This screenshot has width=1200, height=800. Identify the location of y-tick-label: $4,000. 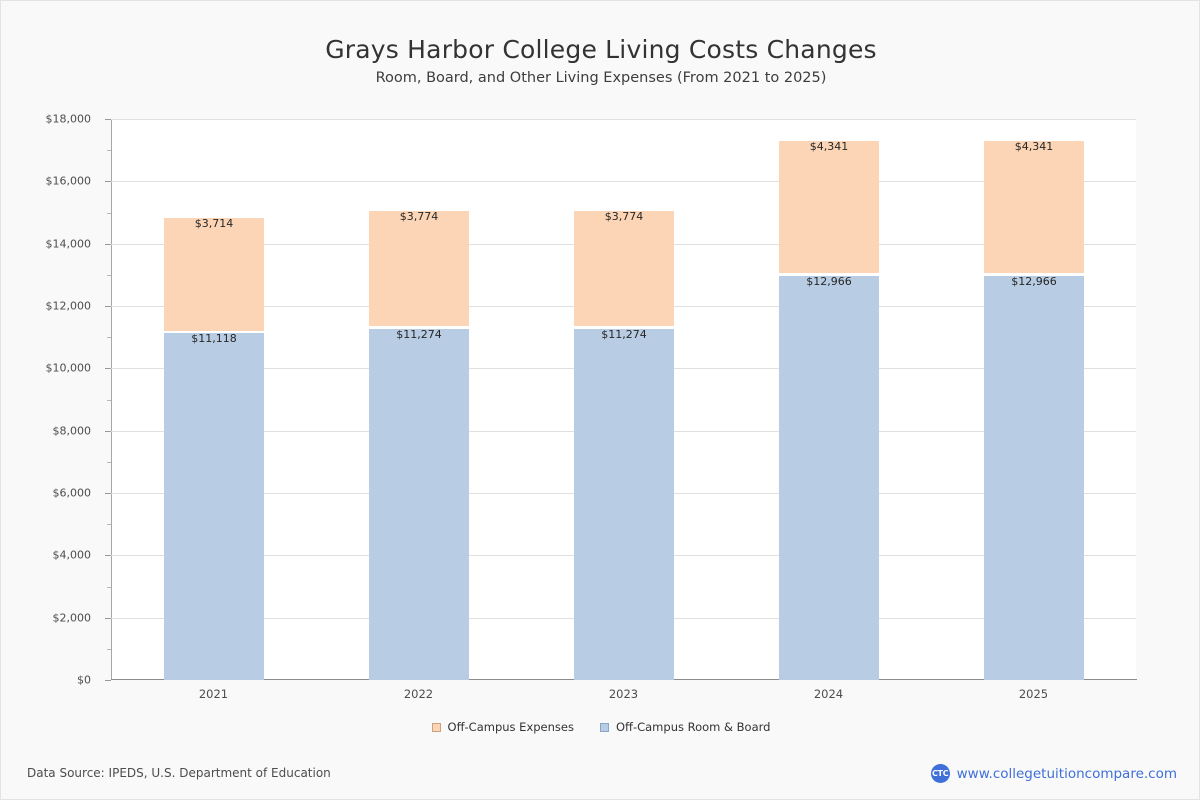
(72, 555).